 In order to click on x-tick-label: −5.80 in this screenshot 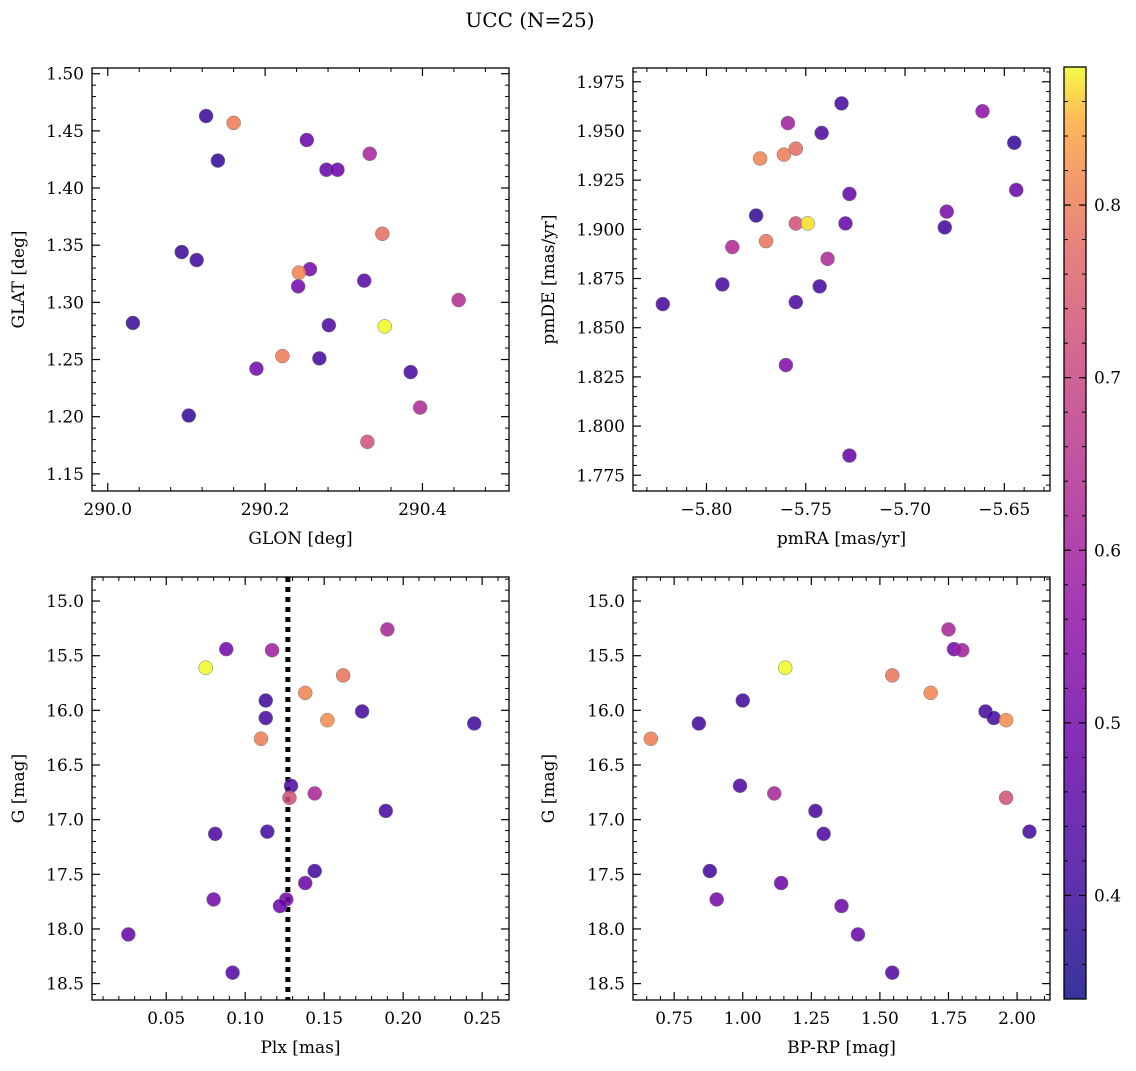, I will do `click(706, 510)`.